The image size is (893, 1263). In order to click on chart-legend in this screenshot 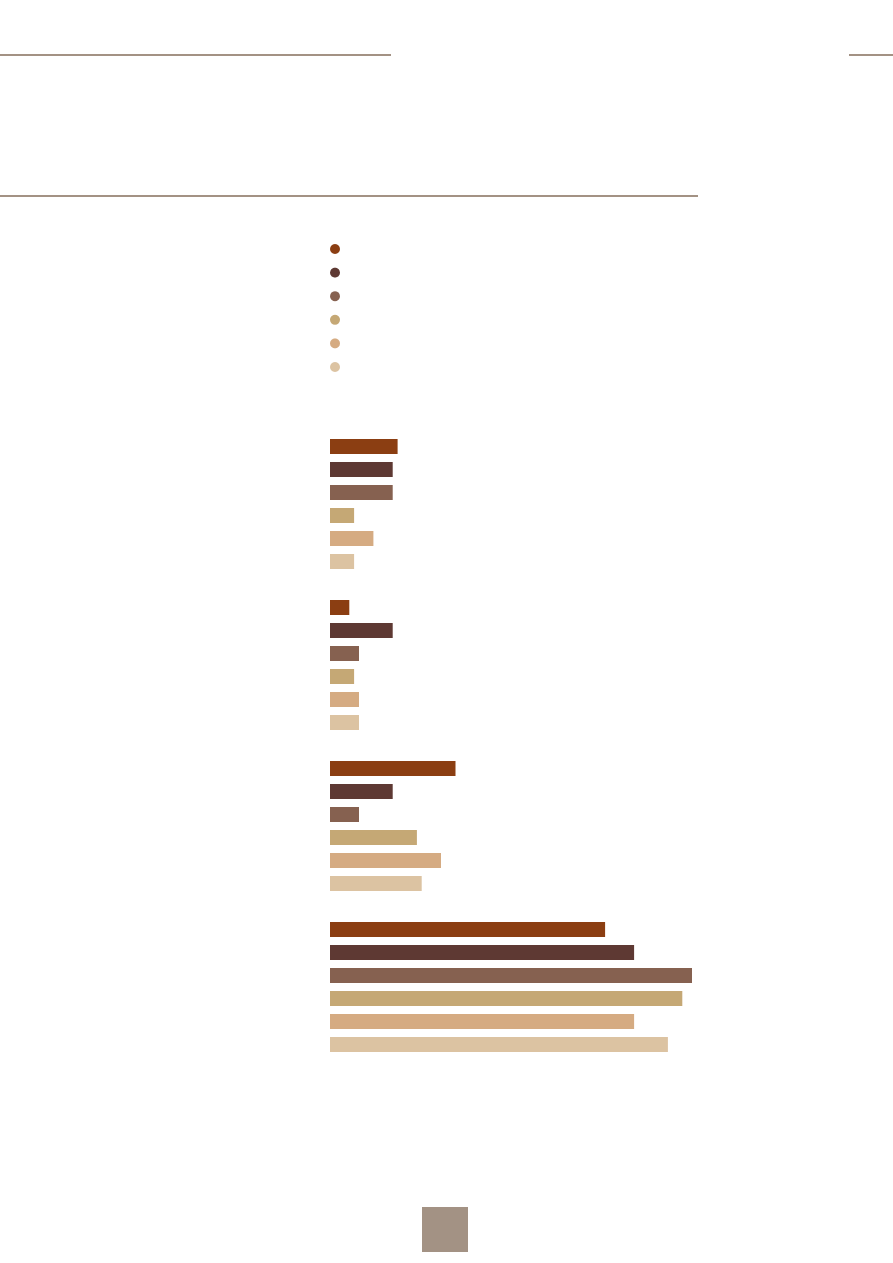, I will do `click(335, 308)`.